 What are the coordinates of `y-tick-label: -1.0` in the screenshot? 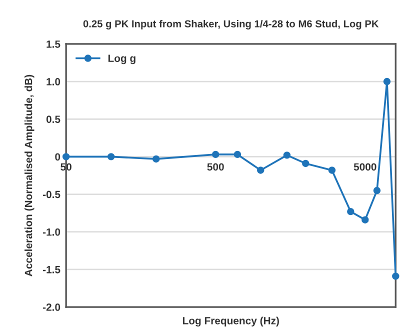 It's located at (51, 232).